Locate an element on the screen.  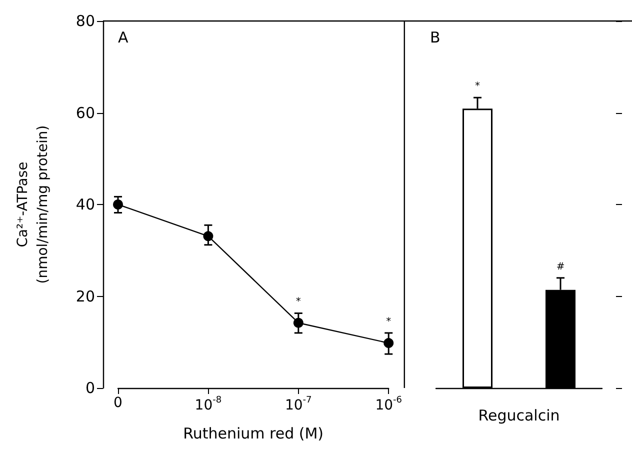
x-axis-title: Ruthenium red (M) is located at coordinates (253, 433).